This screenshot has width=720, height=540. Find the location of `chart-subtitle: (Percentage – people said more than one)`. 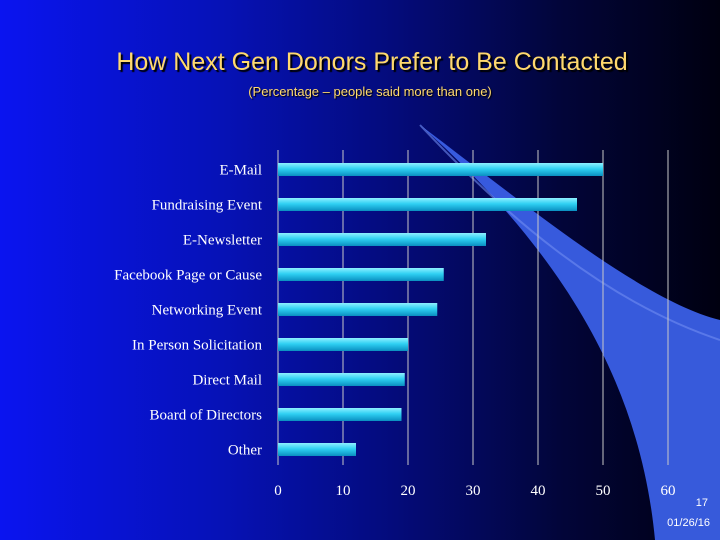

chart-subtitle: (Percentage – people said more than one) is located at coordinates (370, 91).